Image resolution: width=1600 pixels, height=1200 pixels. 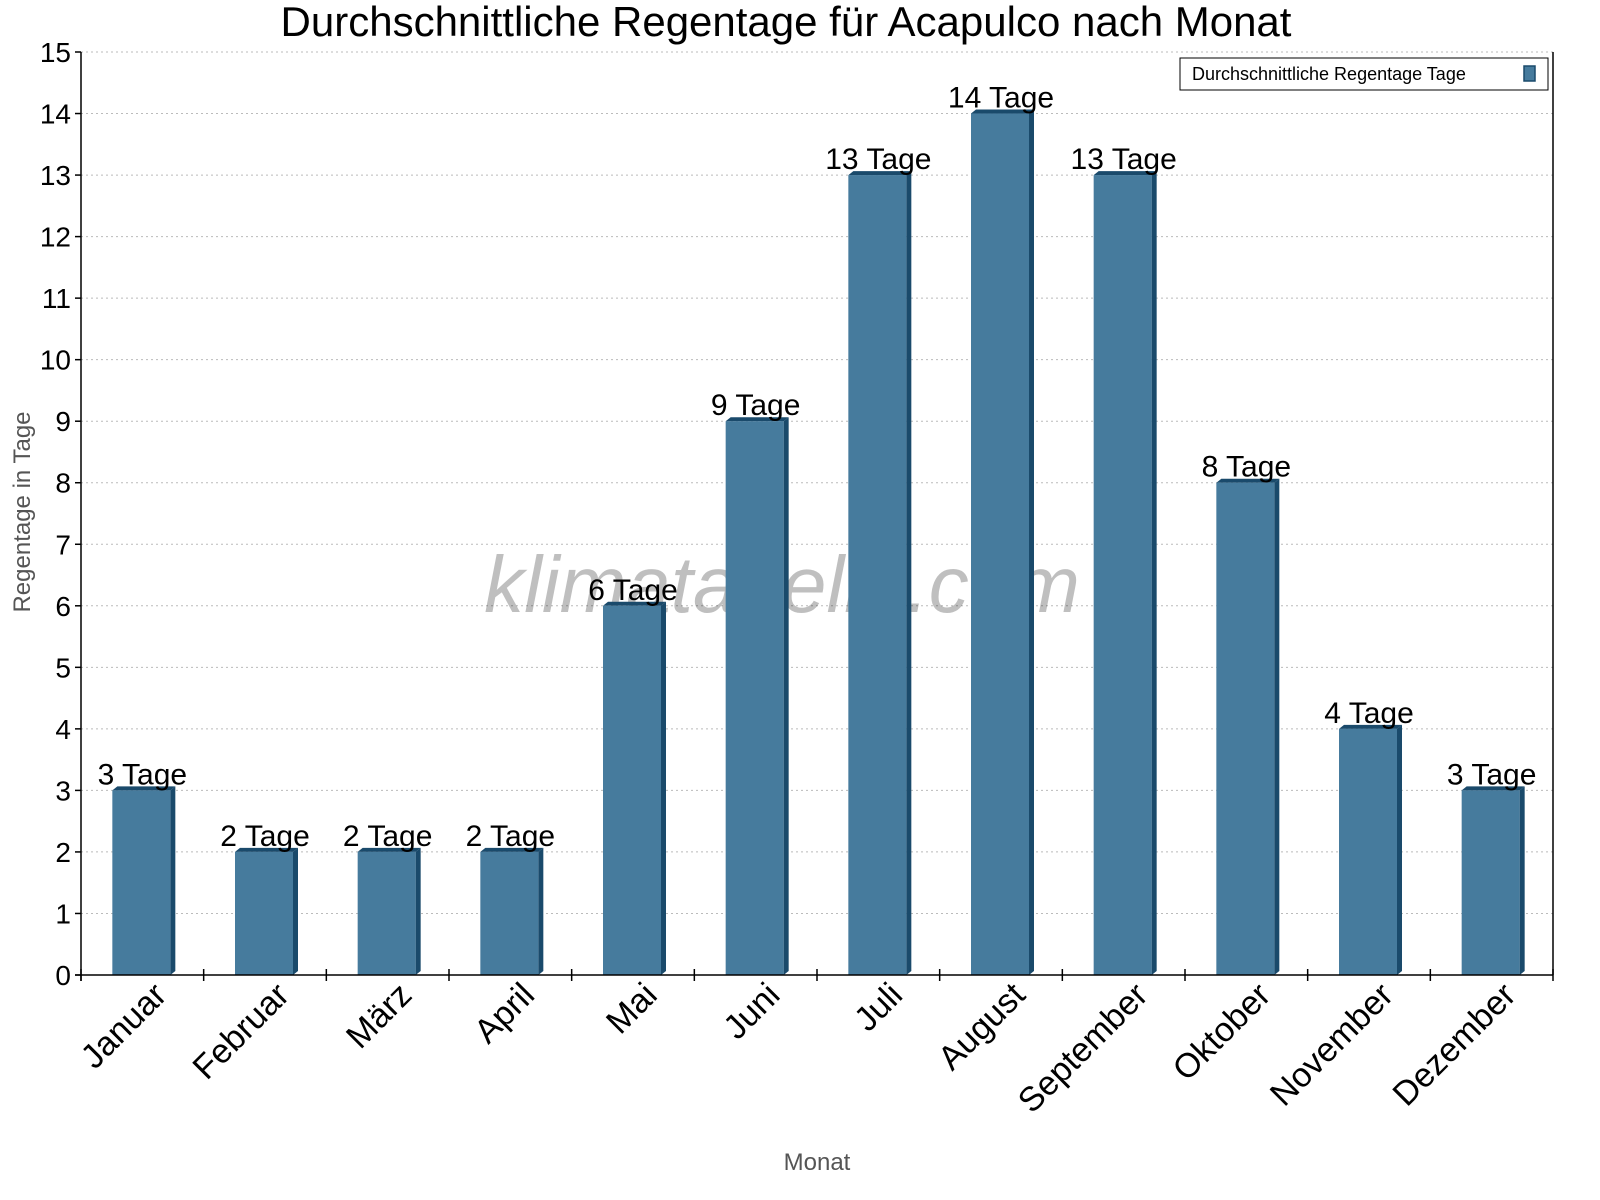 What do you see at coordinates (1455, 1045) in the screenshot?
I see `x-tick-label: Dezember` at bounding box center [1455, 1045].